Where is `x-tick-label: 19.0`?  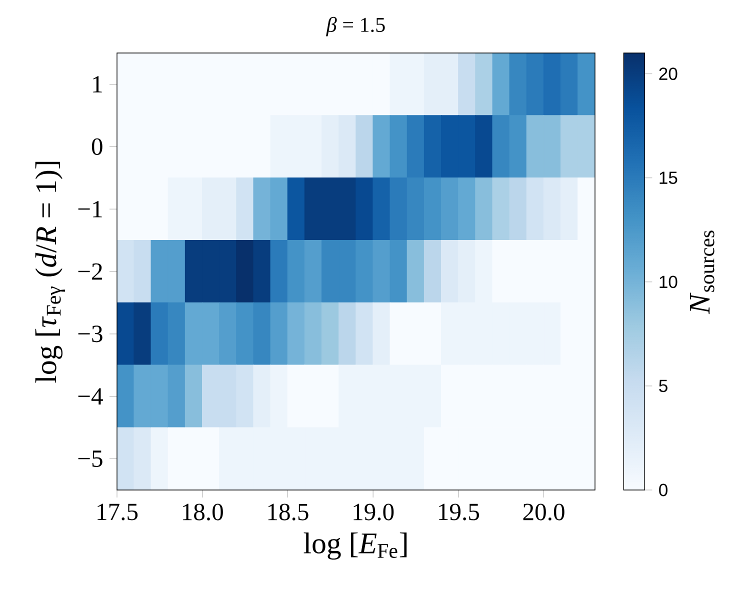
x-tick-label: 19.0 is located at coordinates (374, 512).